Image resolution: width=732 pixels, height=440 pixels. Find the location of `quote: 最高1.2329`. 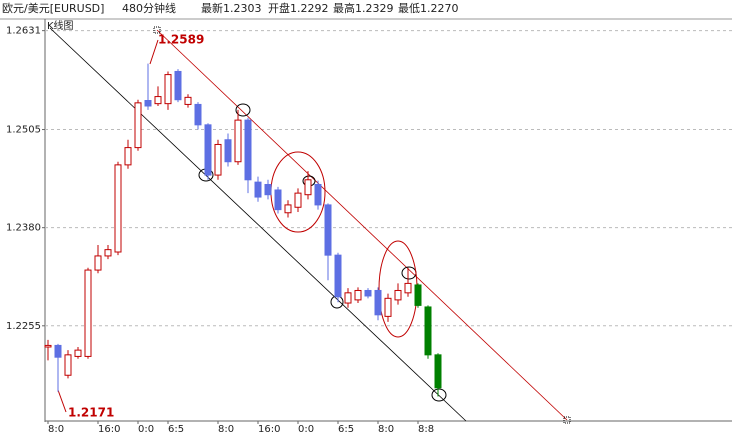

quote: 最高1.2329 is located at coordinates (363, 8).